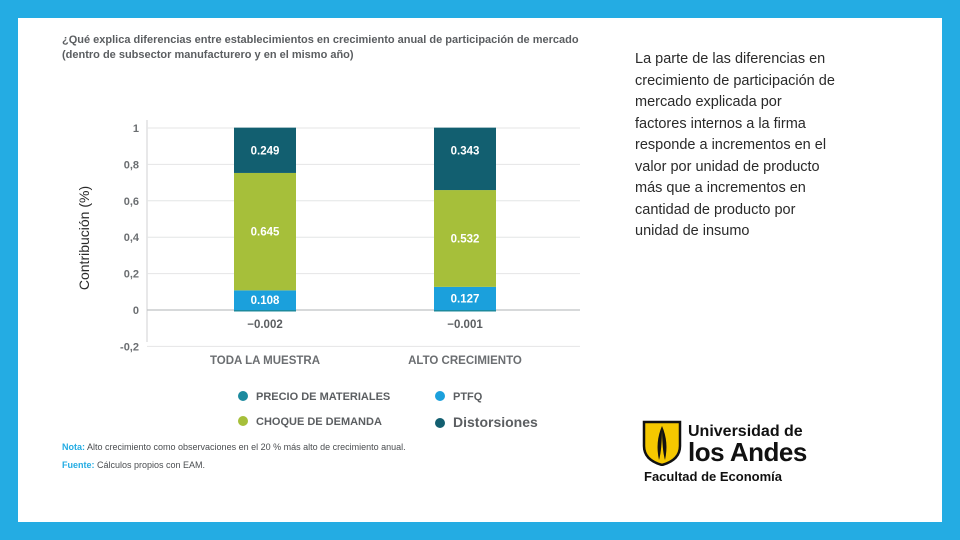 This screenshot has width=960, height=540. I want to click on legend-item-choque-demanda: CHOQUE DE DEMANDA, so click(310, 422).